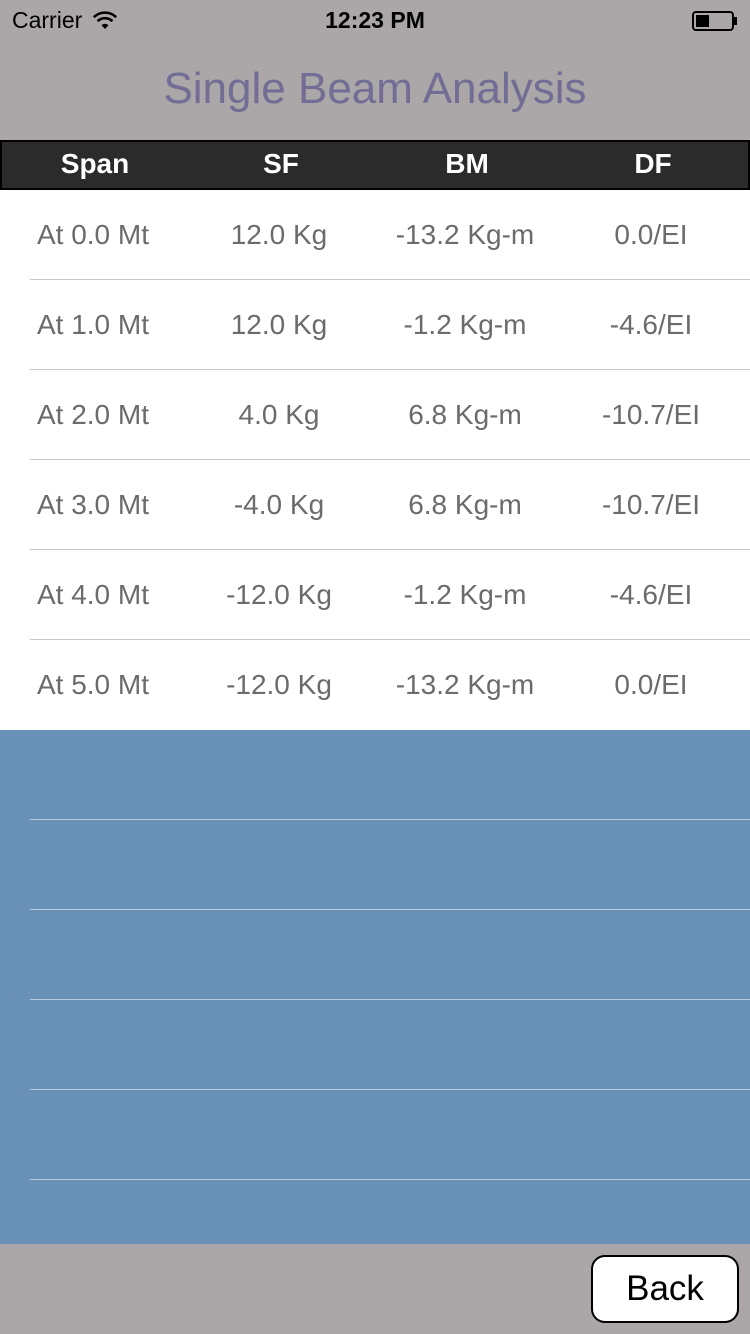 The image size is (750, 1334). What do you see at coordinates (467, 163) in the screenshot?
I see `header-bm: BM` at bounding box center [467, 163].